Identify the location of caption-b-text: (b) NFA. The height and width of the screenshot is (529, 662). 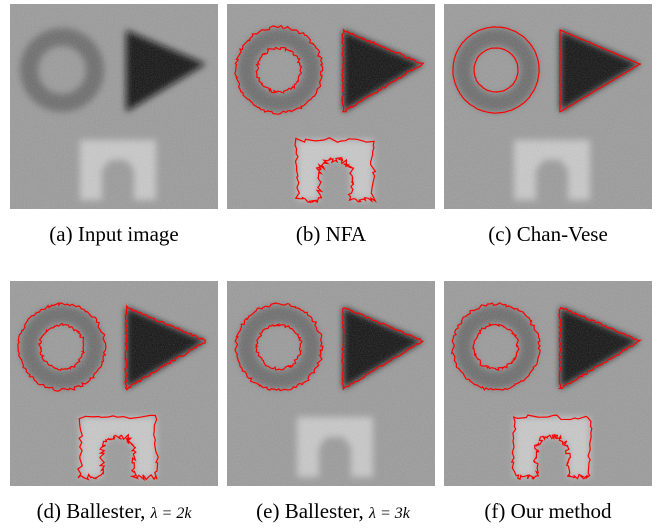
(331, 234).